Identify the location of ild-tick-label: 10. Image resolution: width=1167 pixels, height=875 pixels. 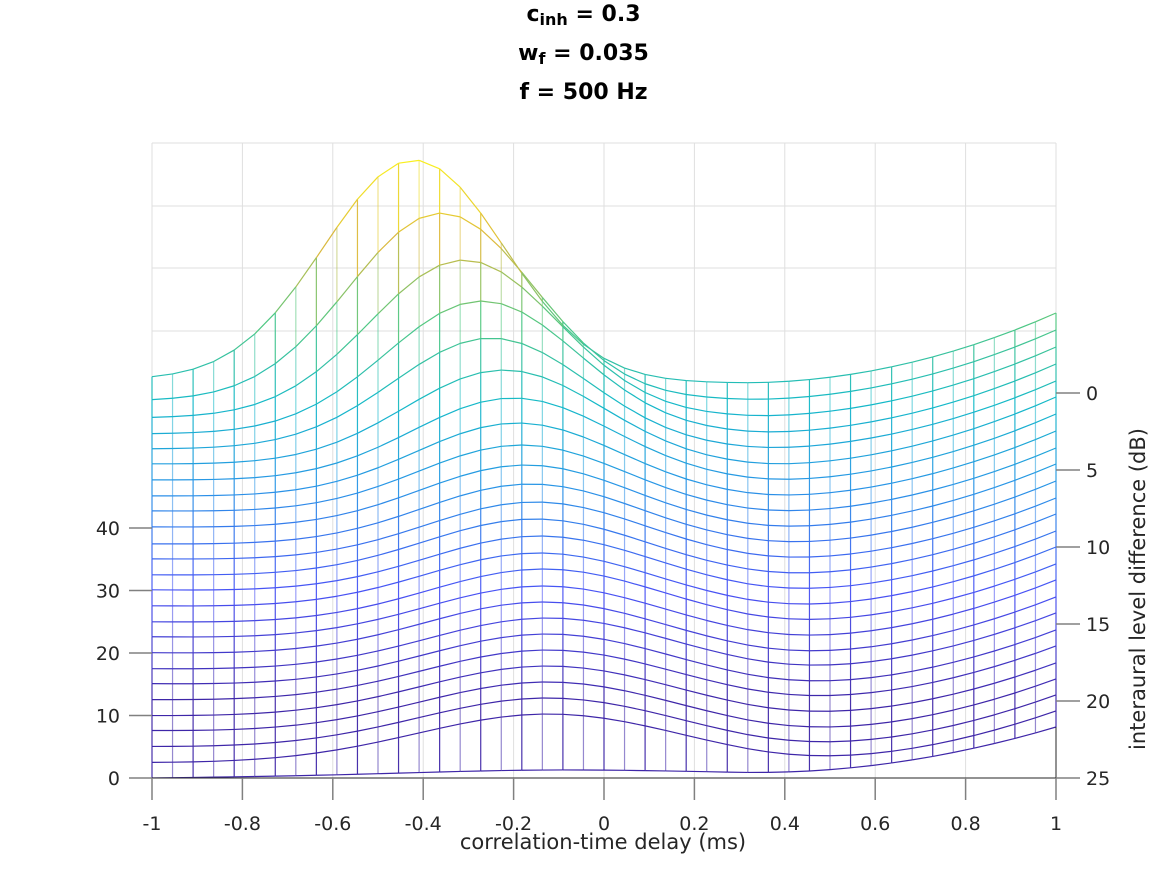
(1098, 548).